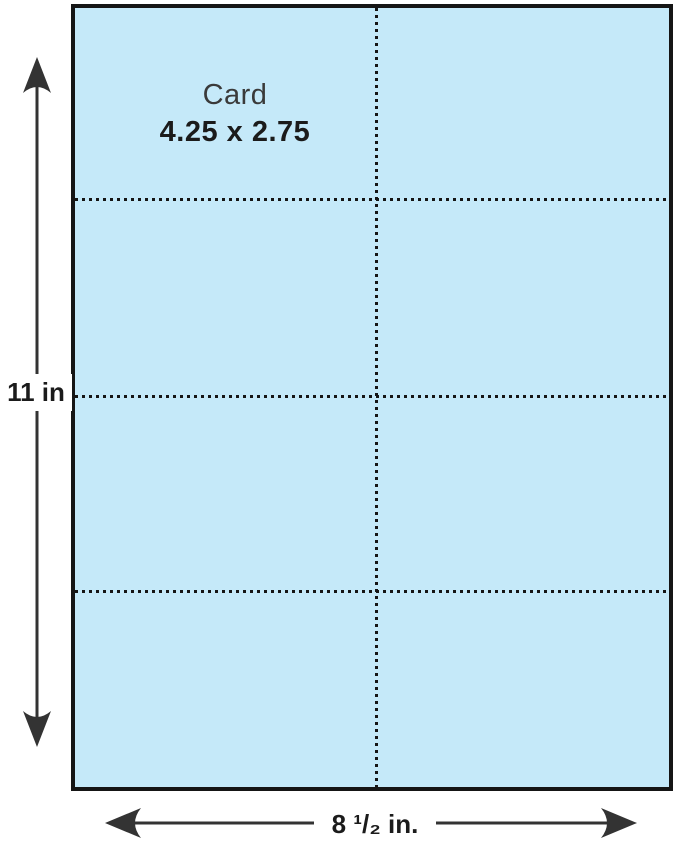 This screenshot has height=841, width=679. Describe the element at coordinates (235, 95) in the screenshot. I see `card-label: Card` at that location.